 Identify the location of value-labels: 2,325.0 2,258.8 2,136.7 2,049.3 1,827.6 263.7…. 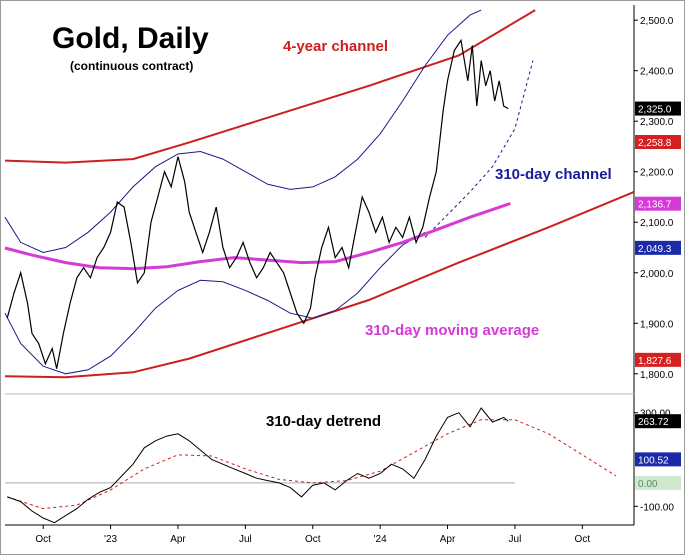
(658, 295).